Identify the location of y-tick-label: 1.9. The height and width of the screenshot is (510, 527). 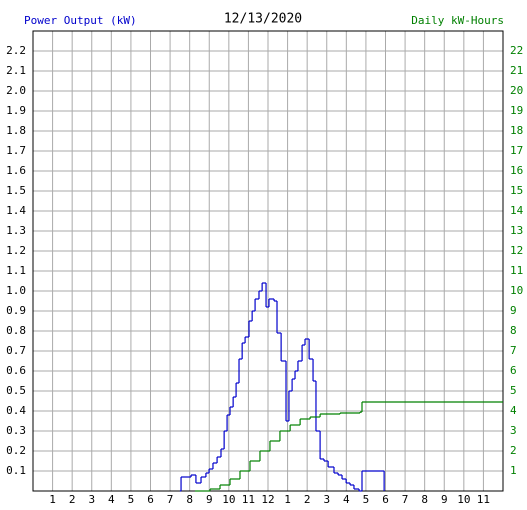
(16, 110).